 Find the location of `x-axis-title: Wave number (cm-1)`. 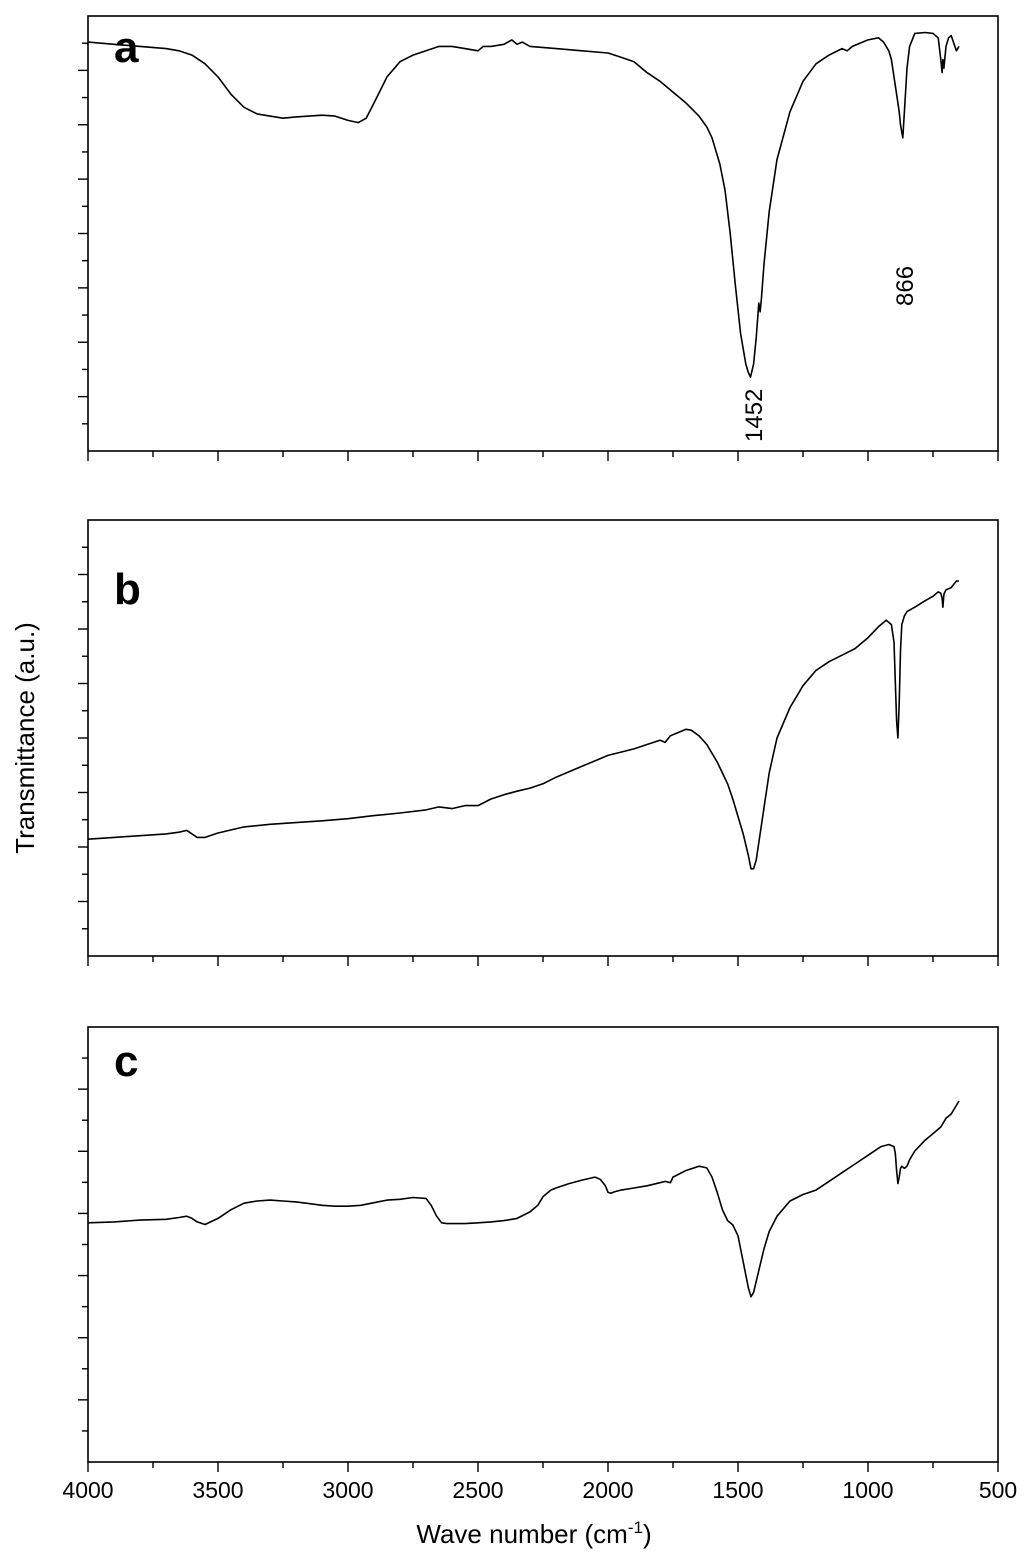

x-axis-title: Wave number (cm-1) is located at coordinates (533, 1533).